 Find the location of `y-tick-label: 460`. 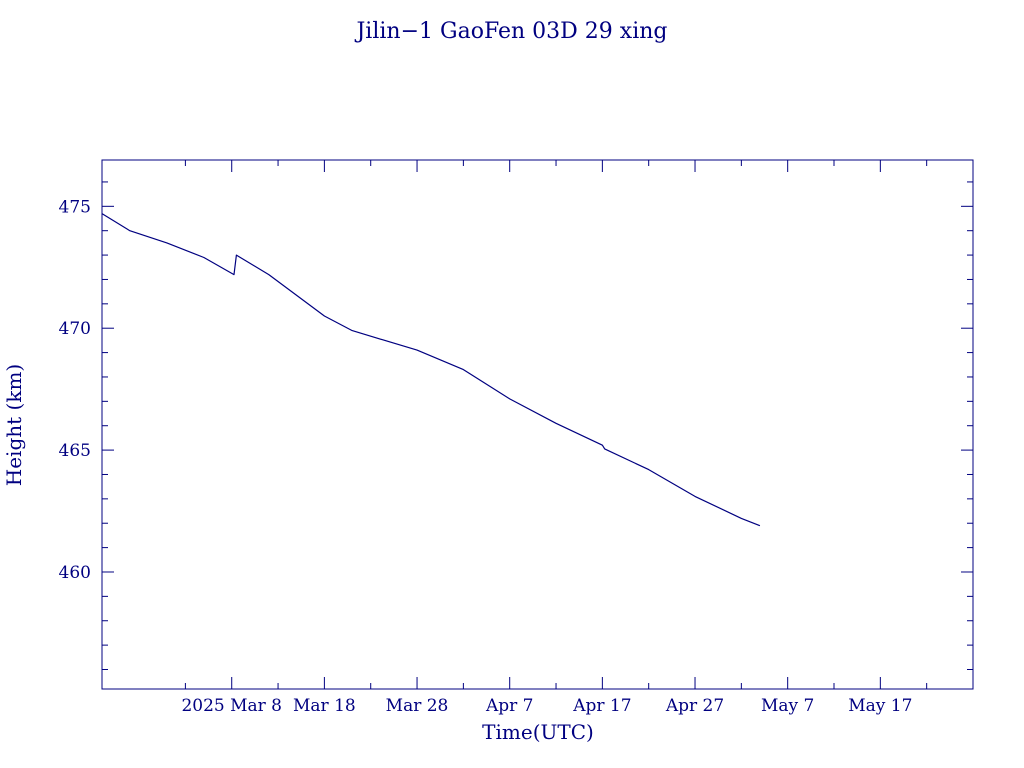

y-tick-label: 460 is located at coordinates (75, 573).